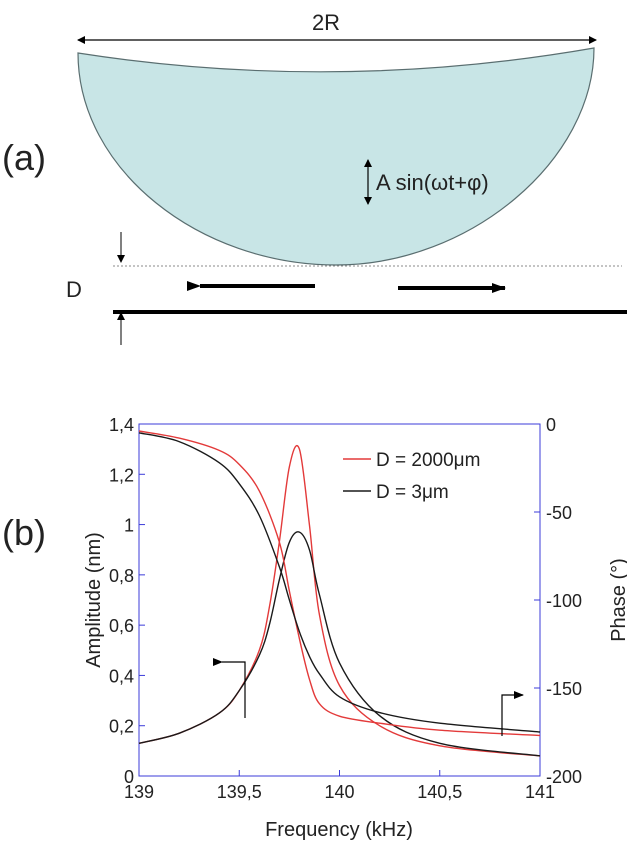  I want to click on left-tick-label: 0,4, so click(121, 676).